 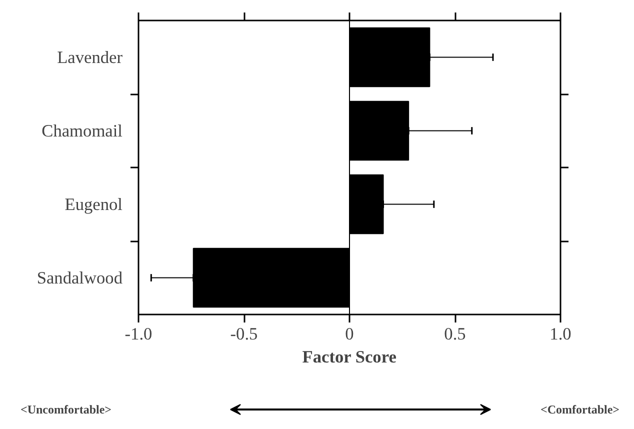 What do you see at coordinates (580, 409) in the screenshot?
I see `text: <Comfortable>` at bounding box center [580, 409].